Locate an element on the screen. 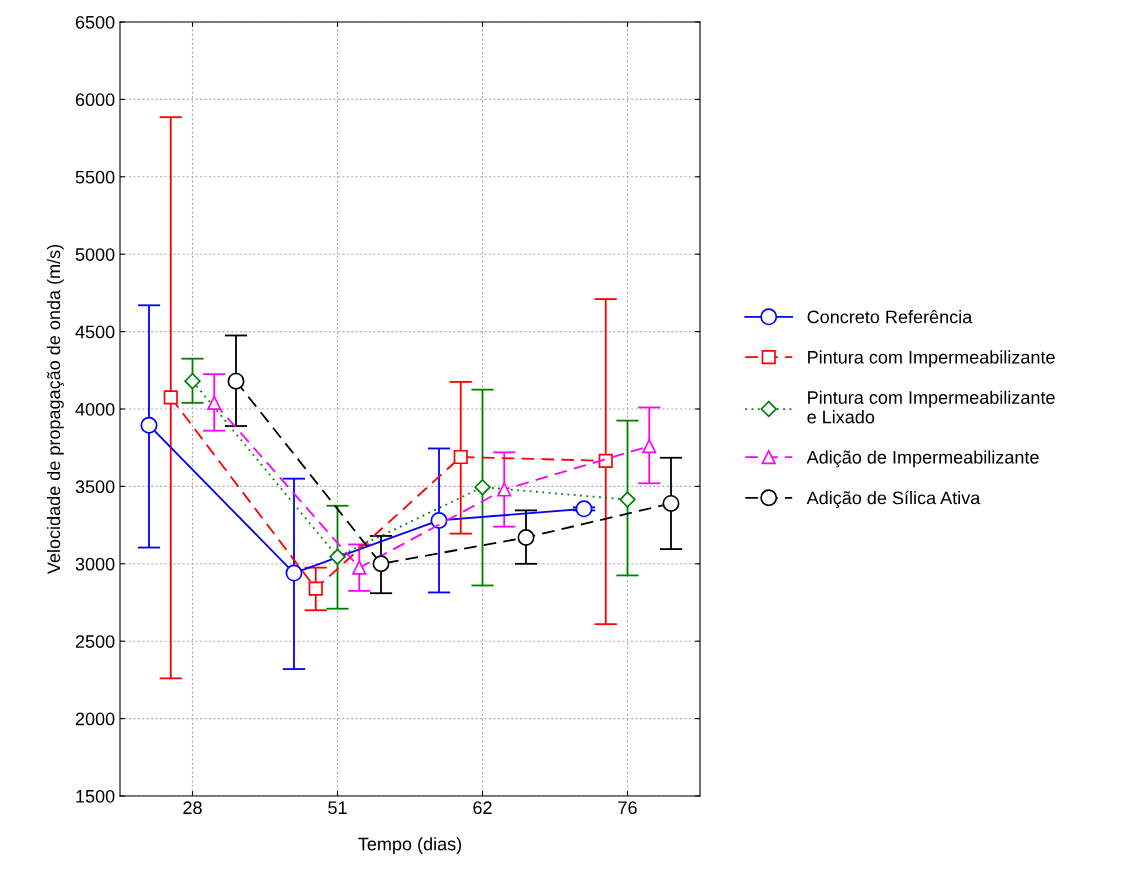 The image size is (1143, 879). x-tick-label: 51 is located at coordinates (337, 808).